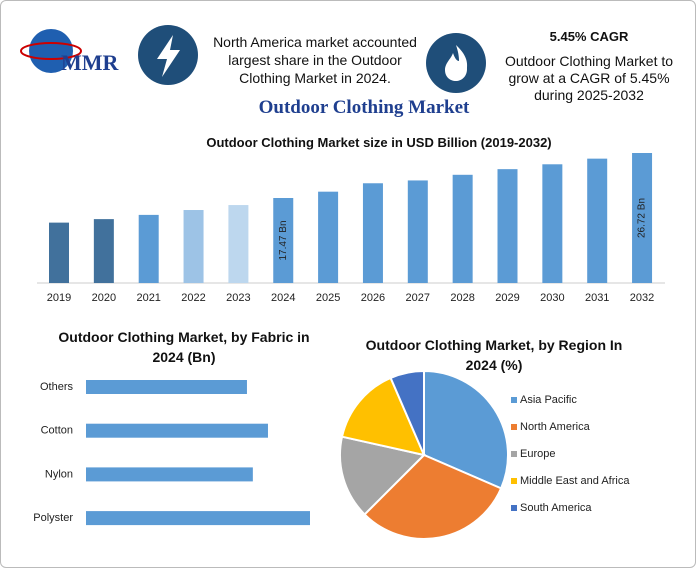 The image size is (696, 568). Describe the element at coordinates (642, 298) in the screenshot. I see `x-tick-label: 2032` at that location.